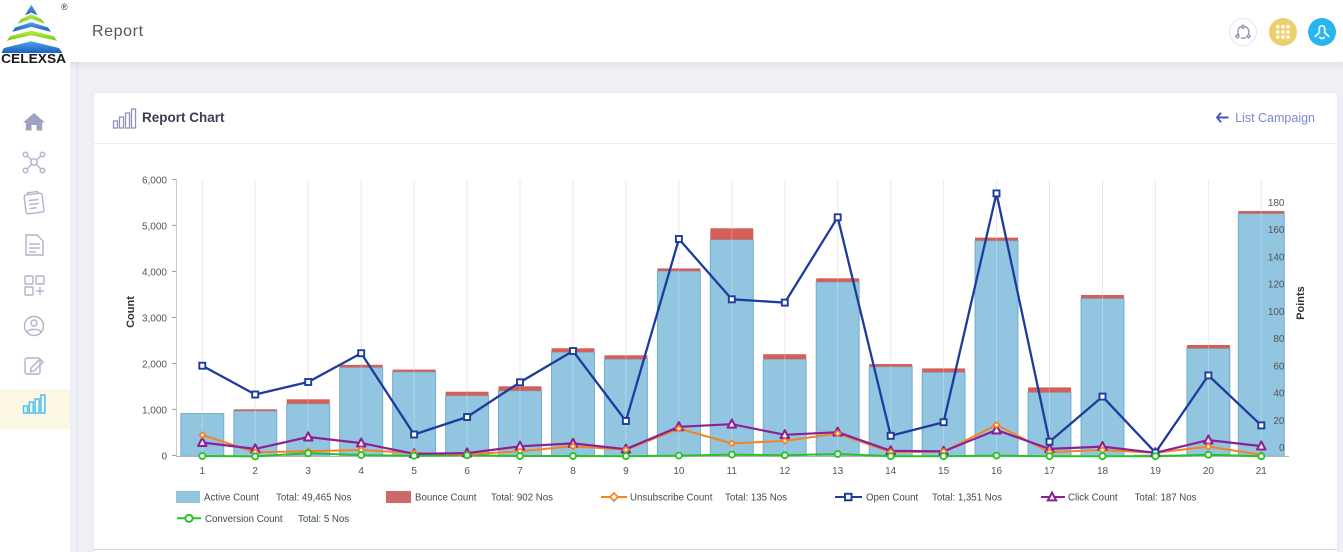 This screenshot has height=552, width=1343. Describe the element at coordinates (446, 498) in the screenshot. I see `svg-text: Bounce Count` at that location.